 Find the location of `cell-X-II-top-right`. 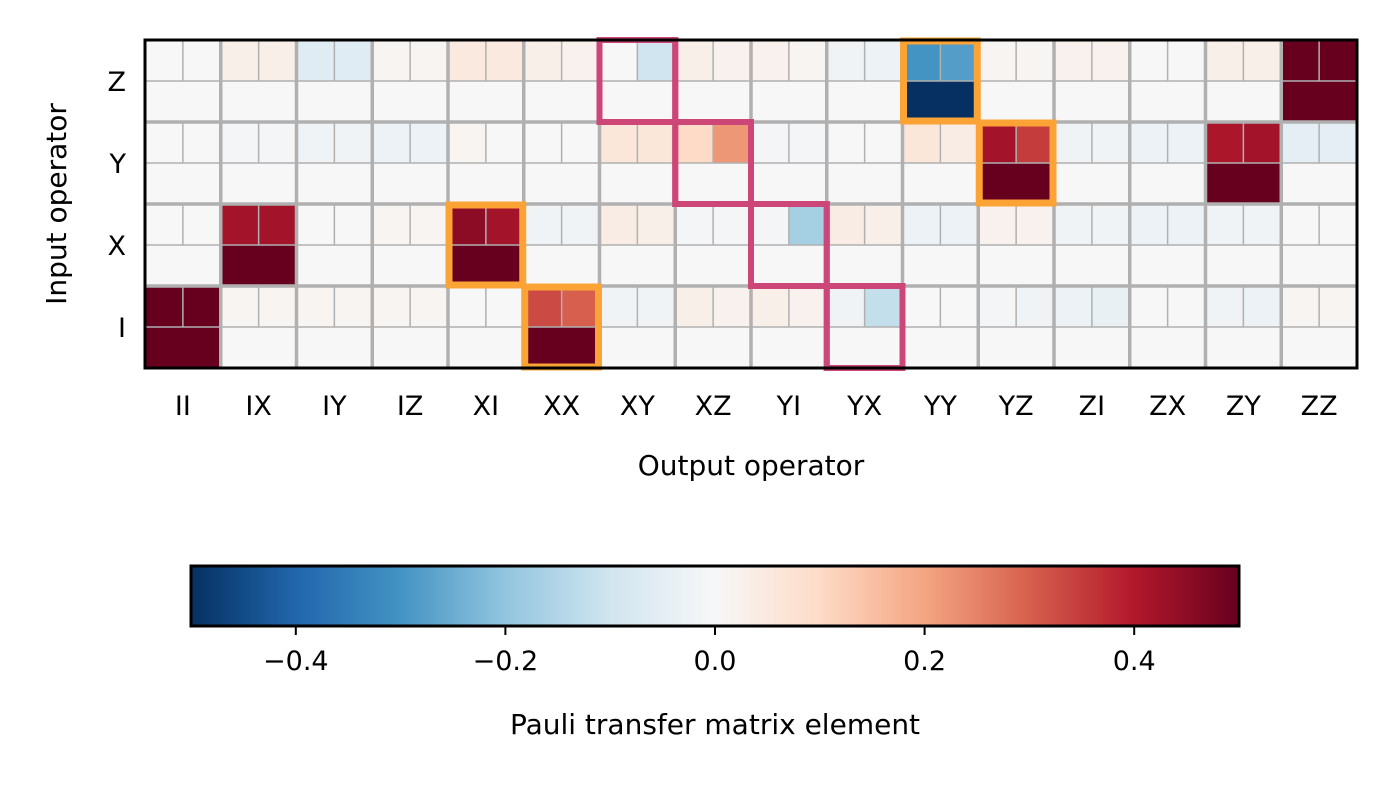

cell-X-II-top-right is located at coordinates (201, 224).